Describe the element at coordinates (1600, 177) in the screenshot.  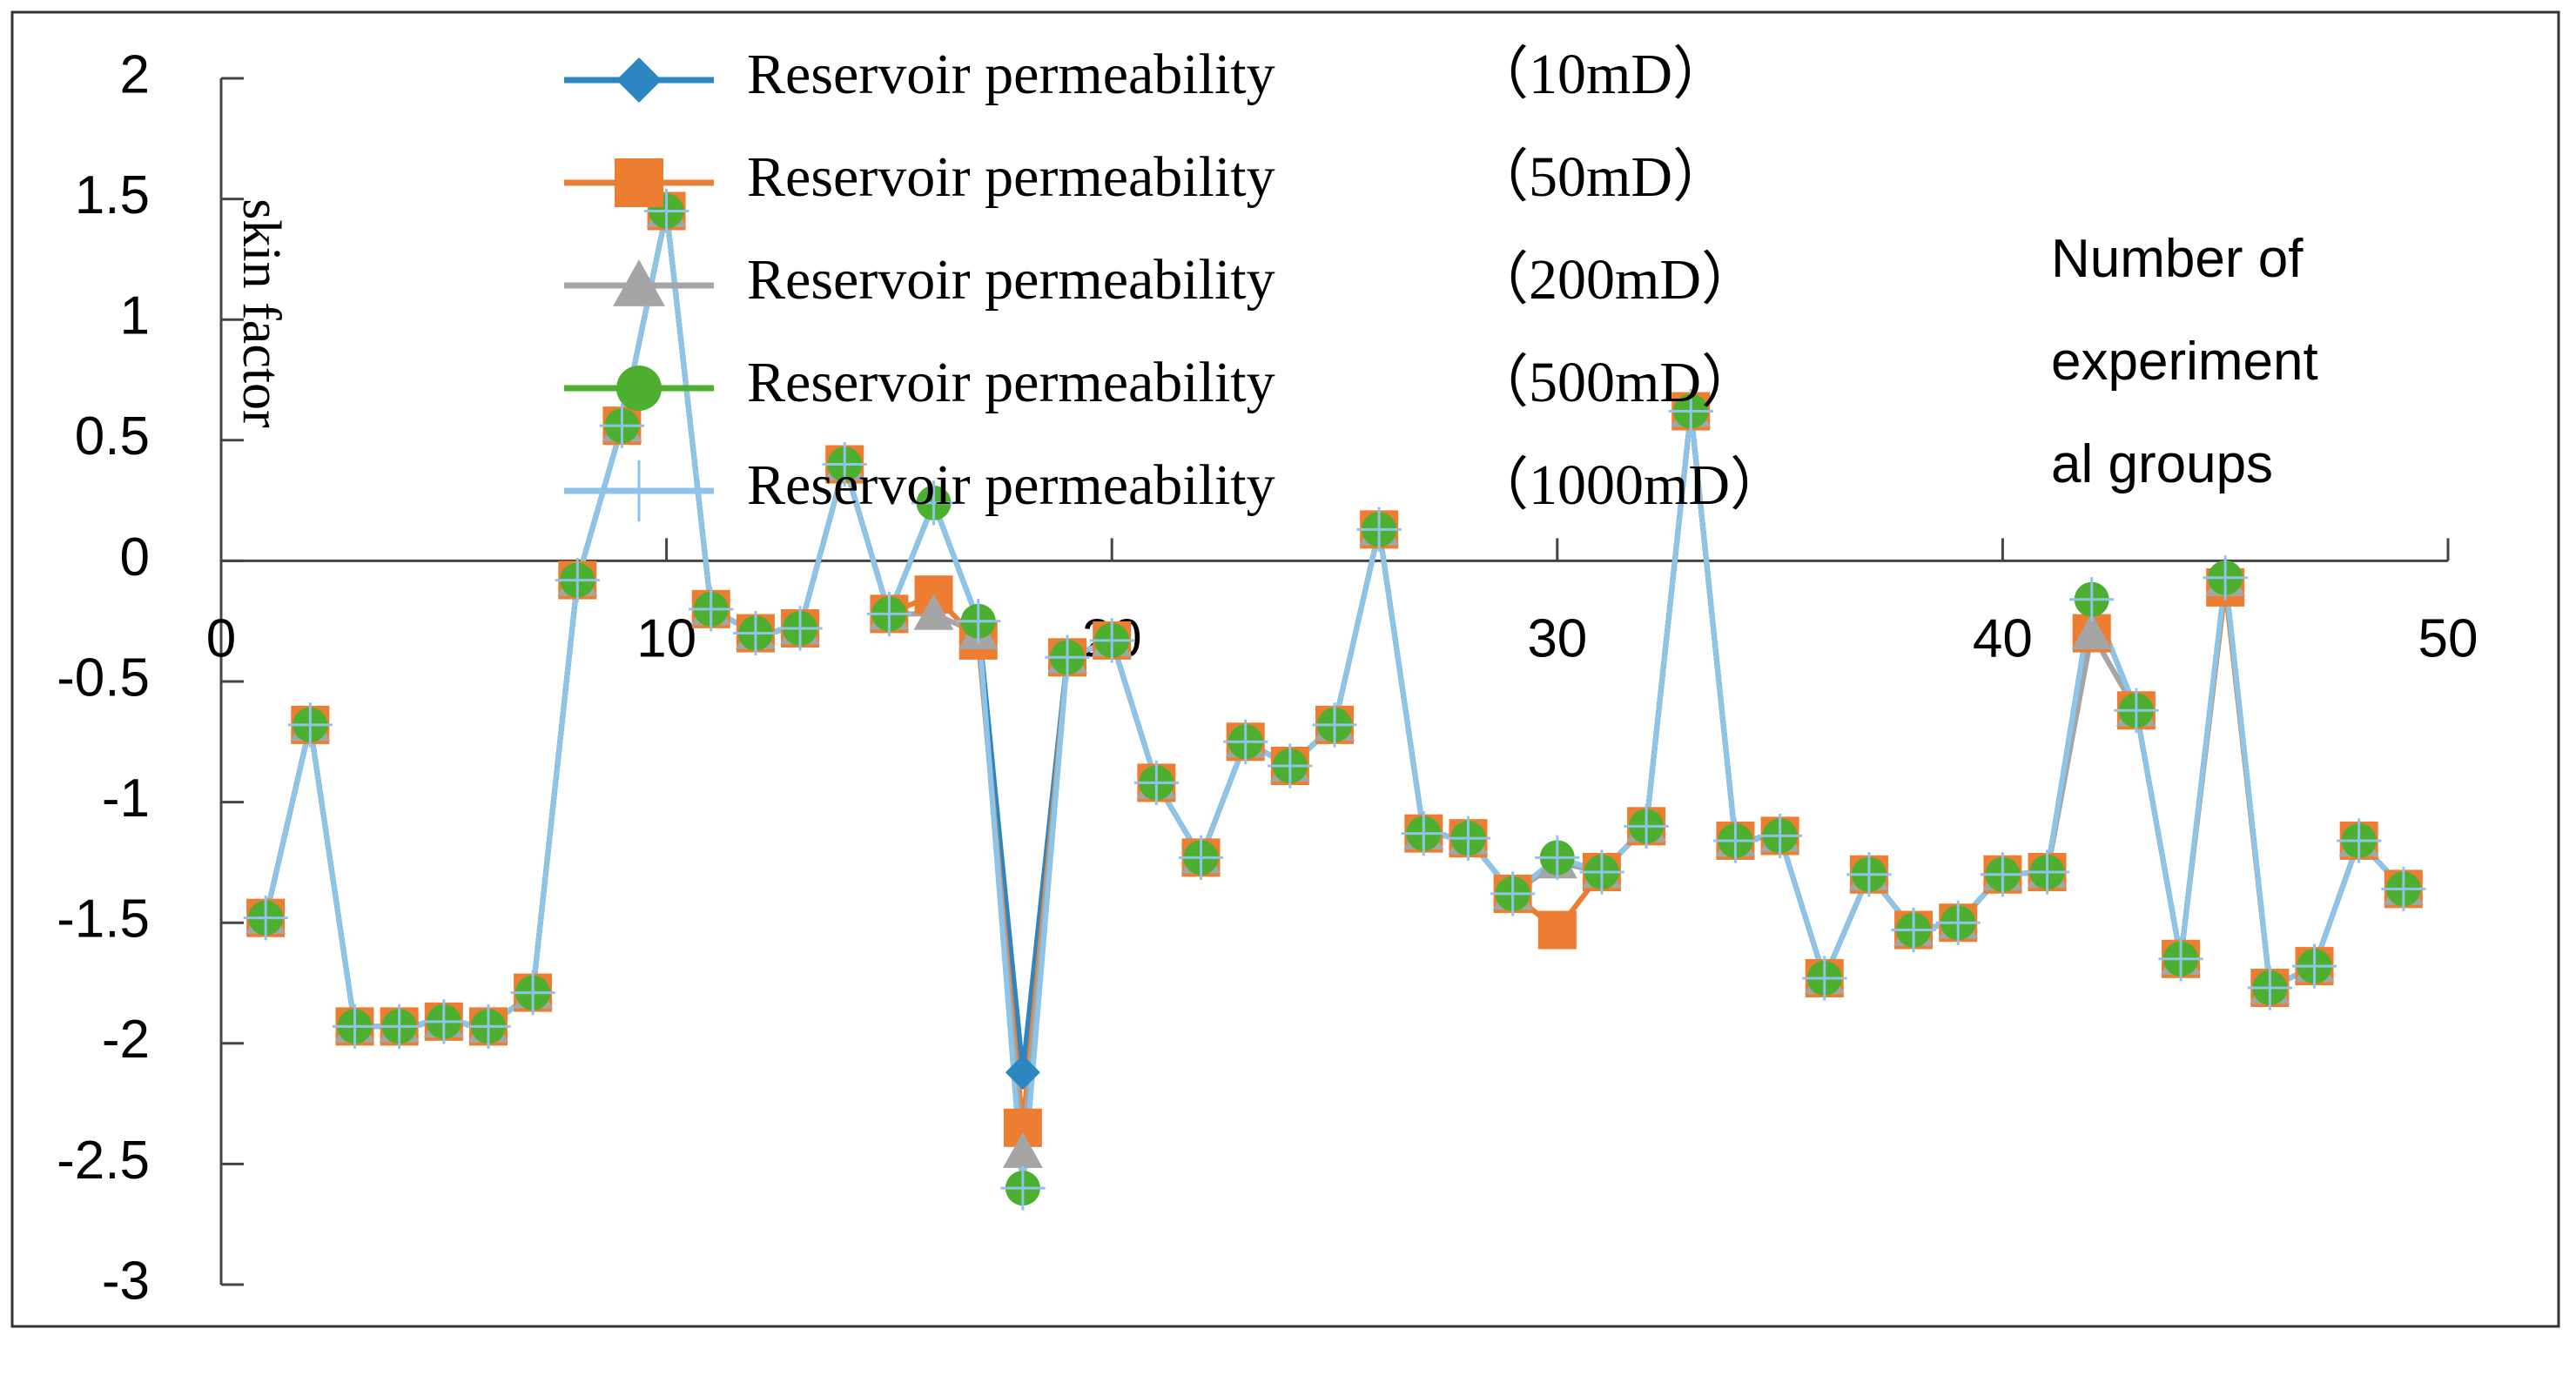
I see `legend-unit-label: （50mD）` at that location.